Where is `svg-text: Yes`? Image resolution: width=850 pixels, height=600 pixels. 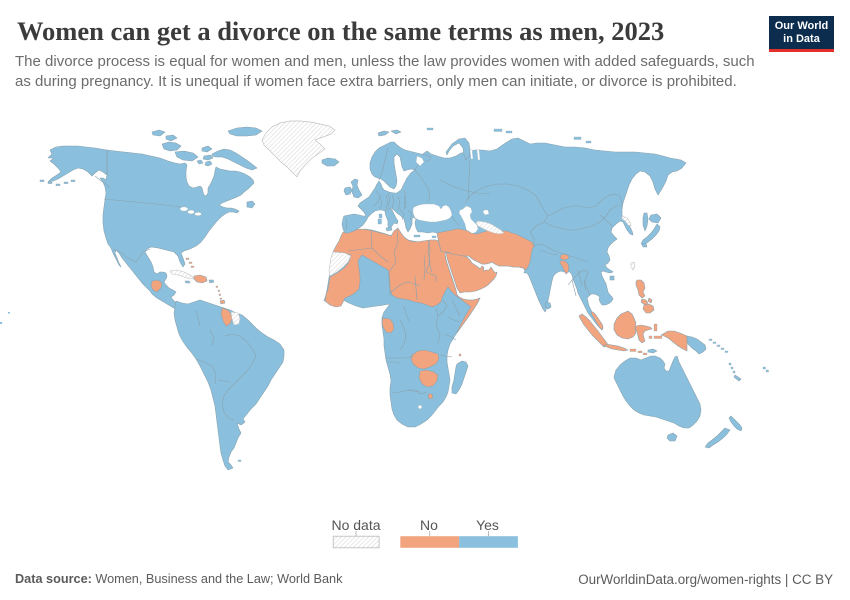 svg-text: Yes is located at coordinates (487, 525).